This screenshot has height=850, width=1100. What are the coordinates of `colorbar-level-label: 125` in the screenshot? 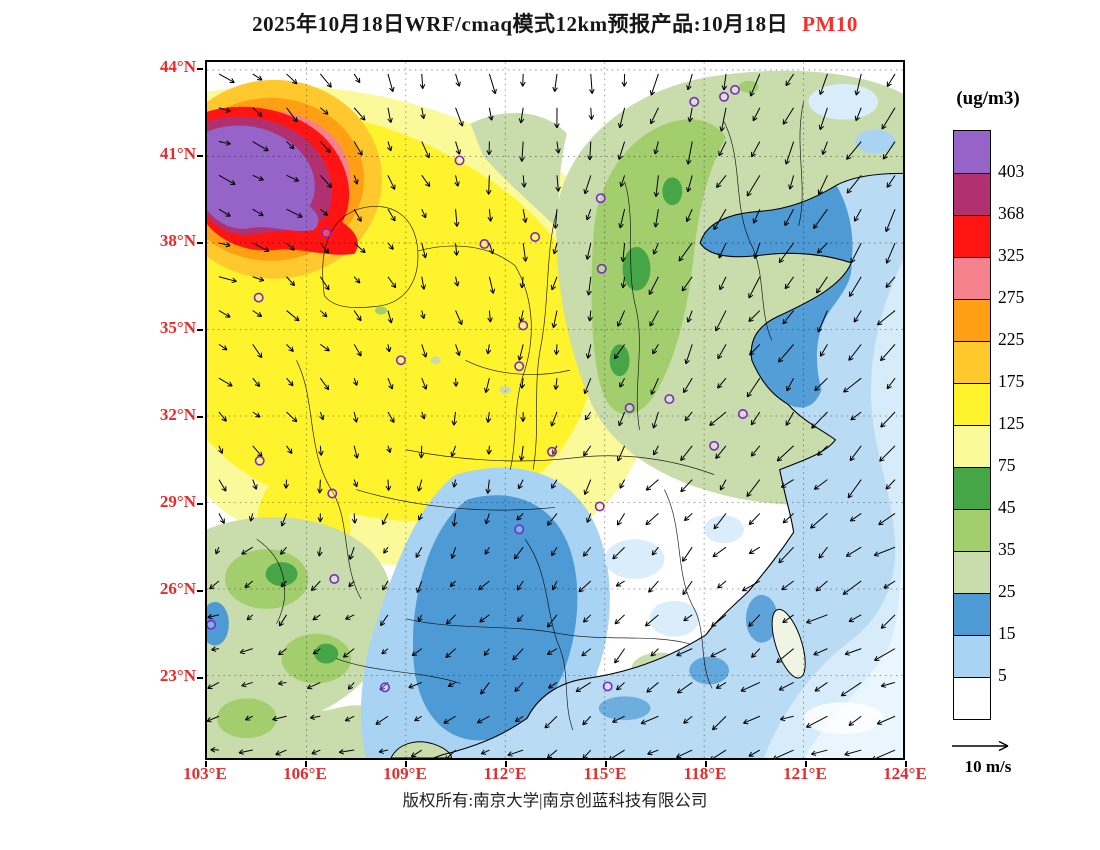 It's located at (1011, 423).